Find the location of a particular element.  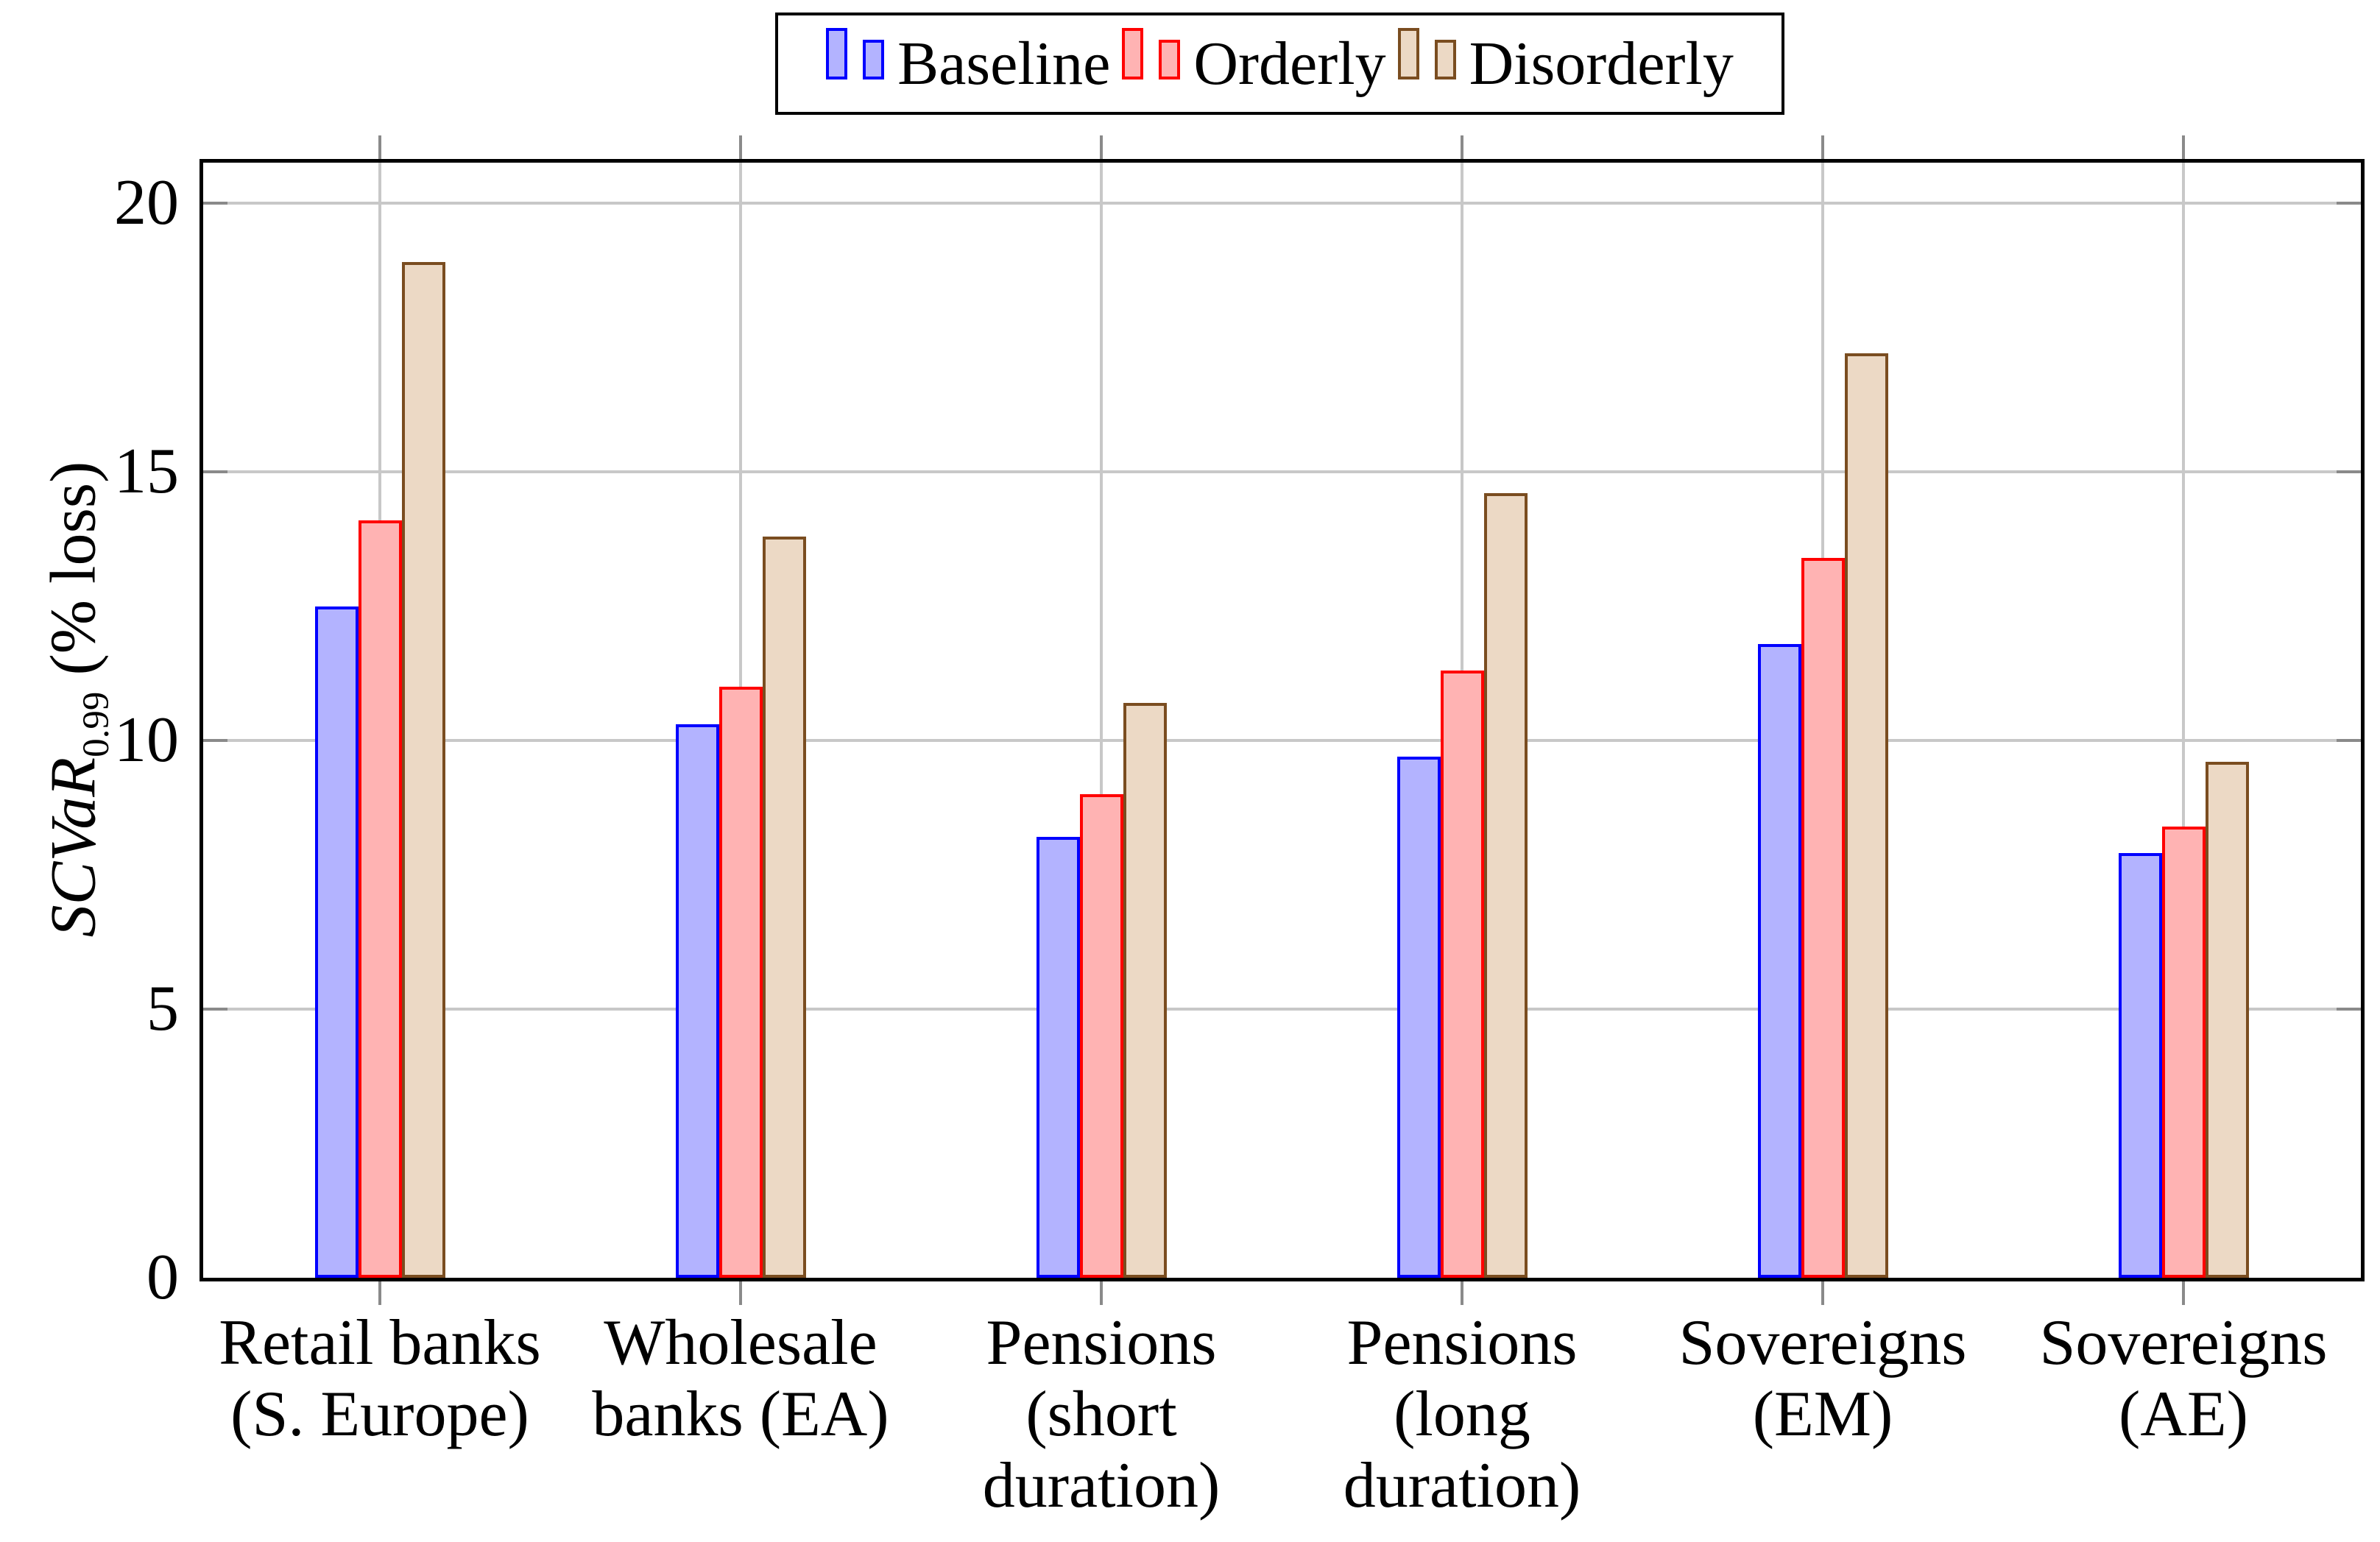

legend: Baseline Orderly Disorderly is located at coordinates (1279, 64).